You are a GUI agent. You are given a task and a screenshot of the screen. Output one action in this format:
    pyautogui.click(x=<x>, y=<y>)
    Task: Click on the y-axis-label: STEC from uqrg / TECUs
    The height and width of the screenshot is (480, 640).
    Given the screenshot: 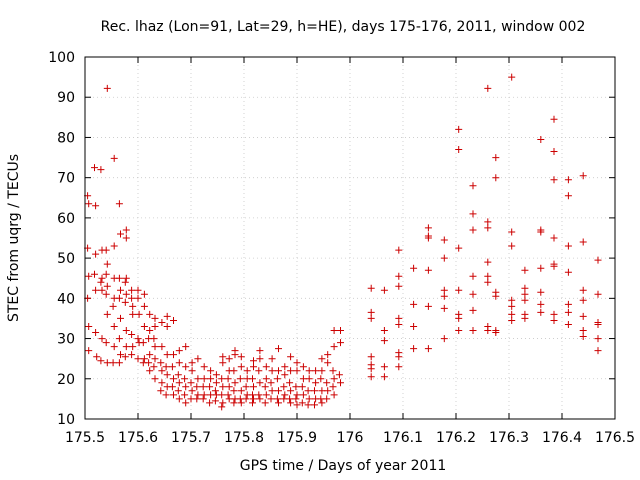 What is the action you would take?
    pyautogui.click(x=14, y=238)
    